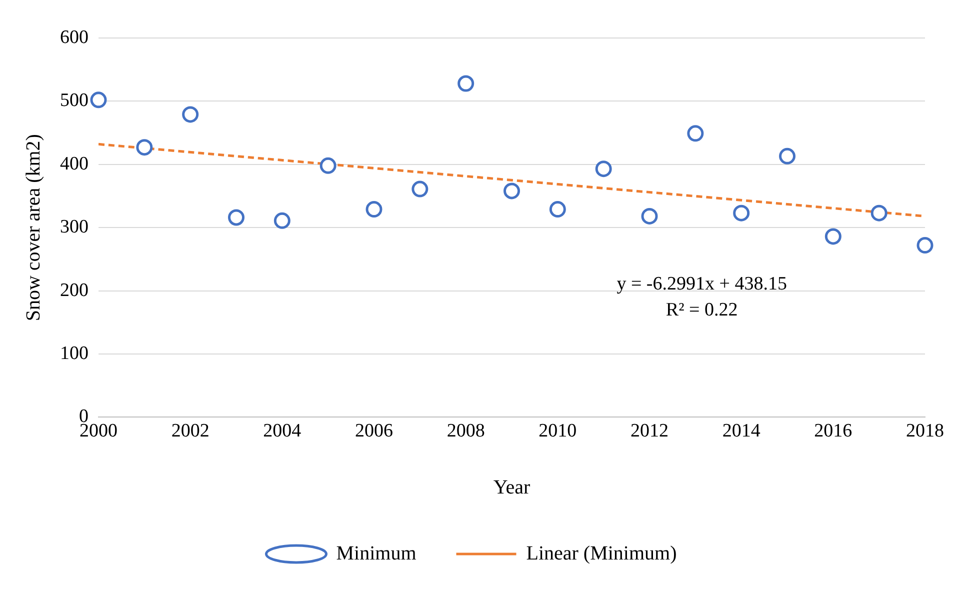  What do you see at coordinates (33, 228) in the screenshot?
I see `y-axis-title: Snow cover area (km2)` at bounding box center [33, 228].